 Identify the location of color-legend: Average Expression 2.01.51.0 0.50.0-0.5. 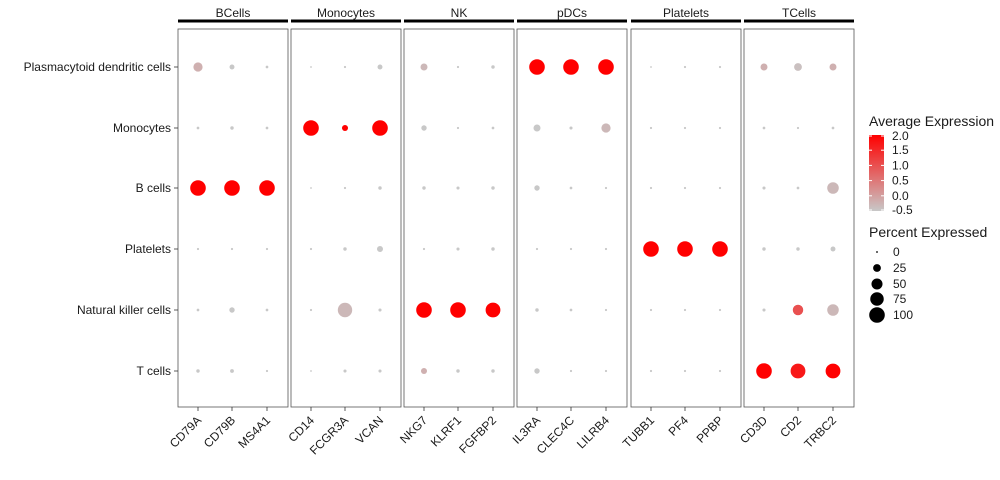
(931, 165).